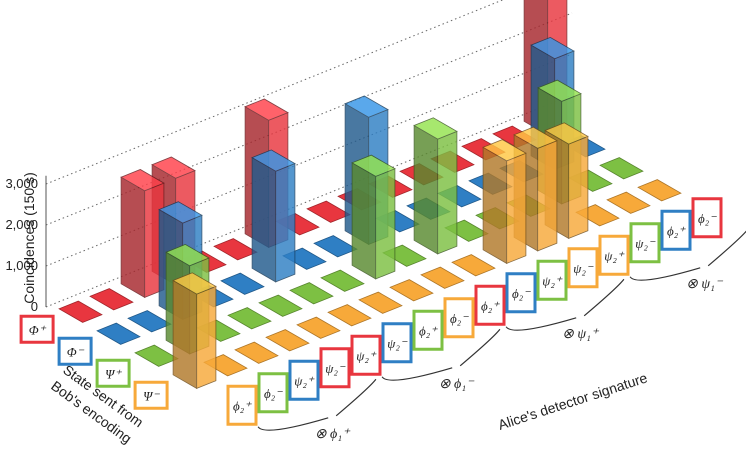 The height and width of the screenshot is (458, 746). What do you see at coordinates (705, 284) in the screenshot?
I see `group-label: ⊗ ψ₁⁻` at bounding box center [705, 284].